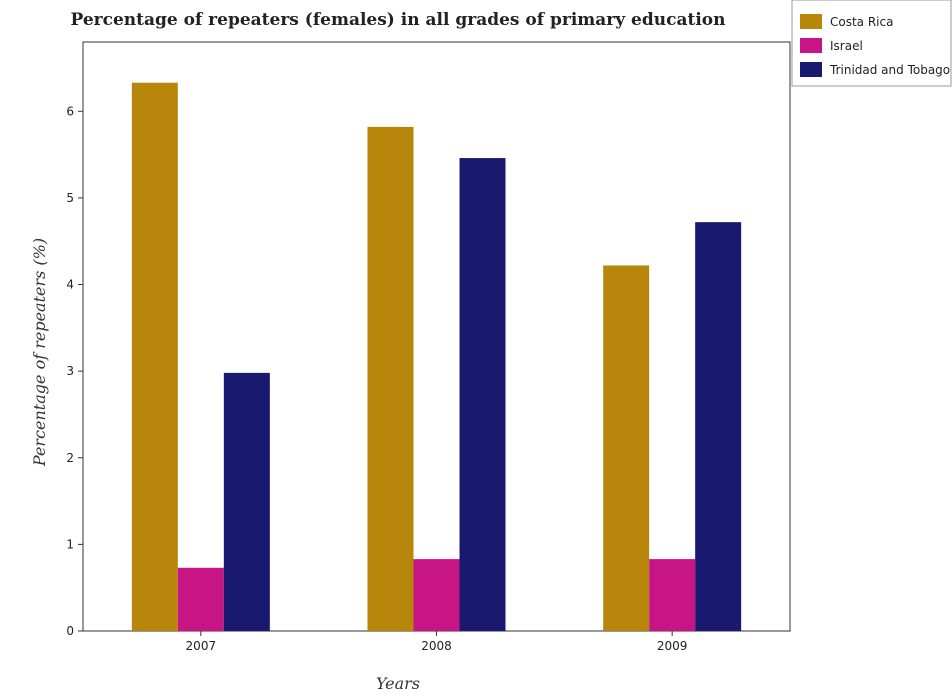  What do you see at coordinates (889, 70) in the screenshot?
I see `legend-label: Trinidad and Tobago` at bounding box center [889, 70].